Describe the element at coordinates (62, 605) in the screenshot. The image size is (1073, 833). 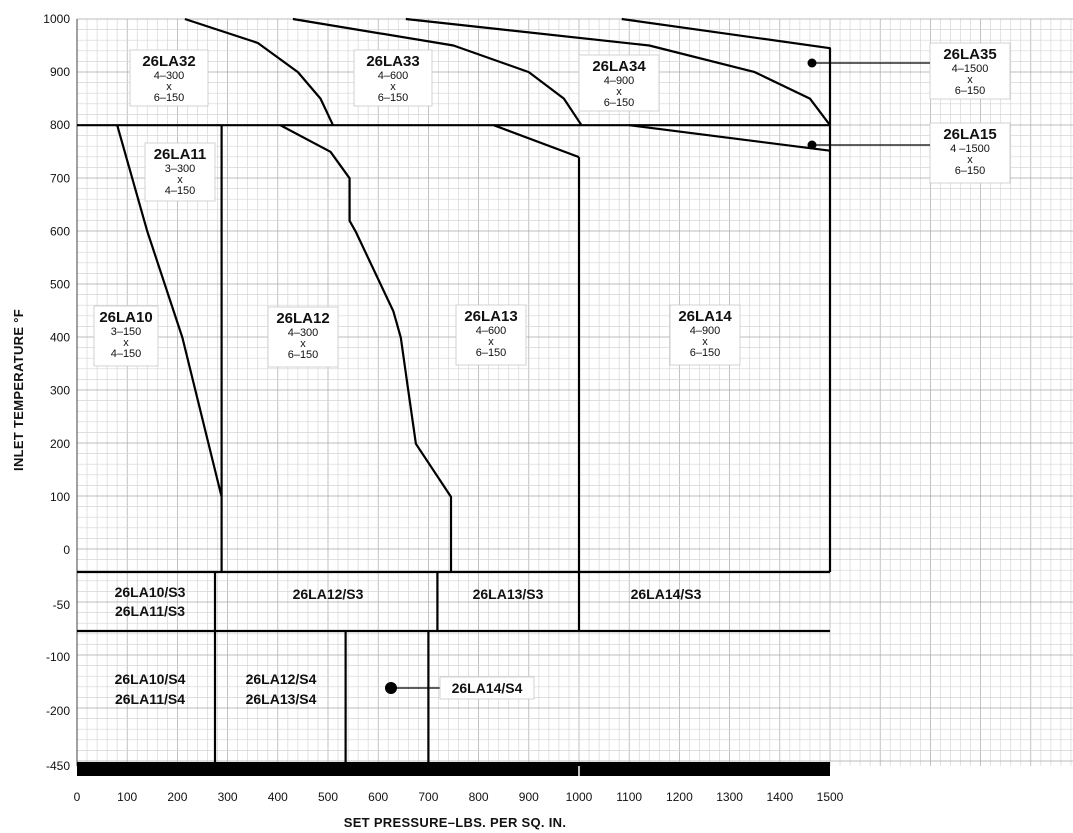
I see `y-tick-label: -50` at that location.